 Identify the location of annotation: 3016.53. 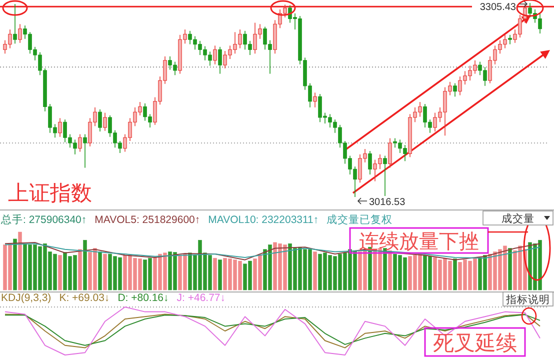
(387, 202).